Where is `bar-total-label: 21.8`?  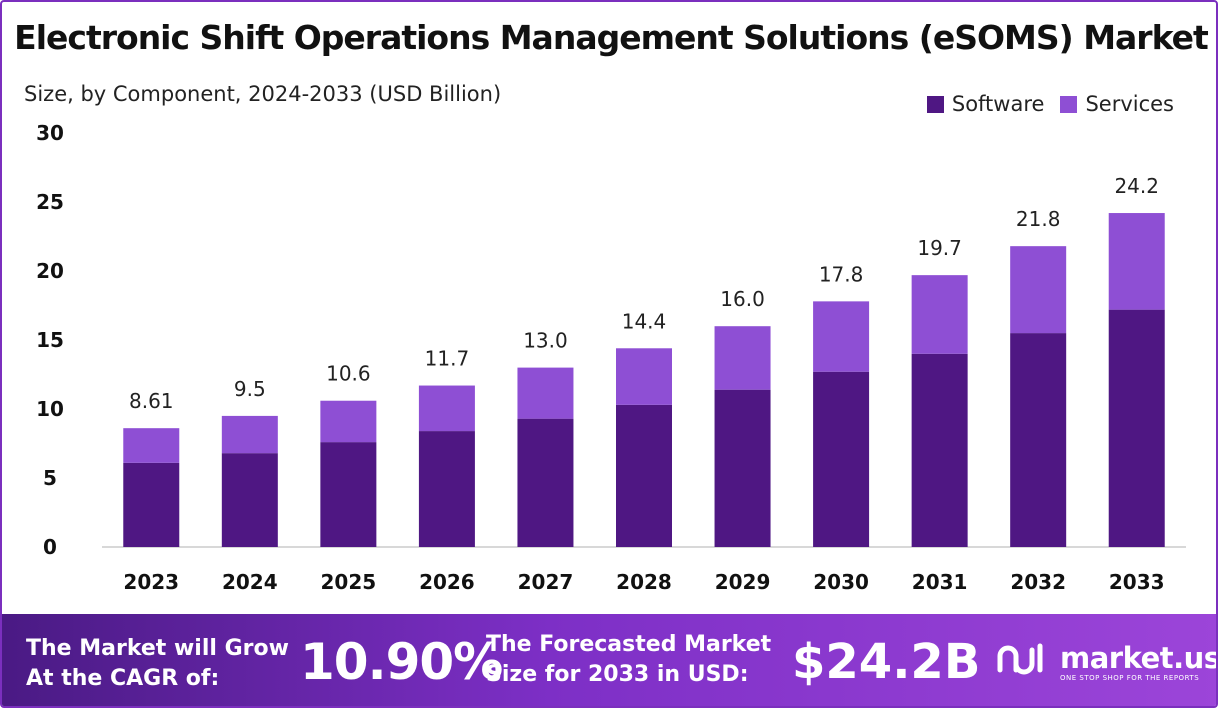
bar-total-label: 21.8 is located at coordinates (1038, 219).